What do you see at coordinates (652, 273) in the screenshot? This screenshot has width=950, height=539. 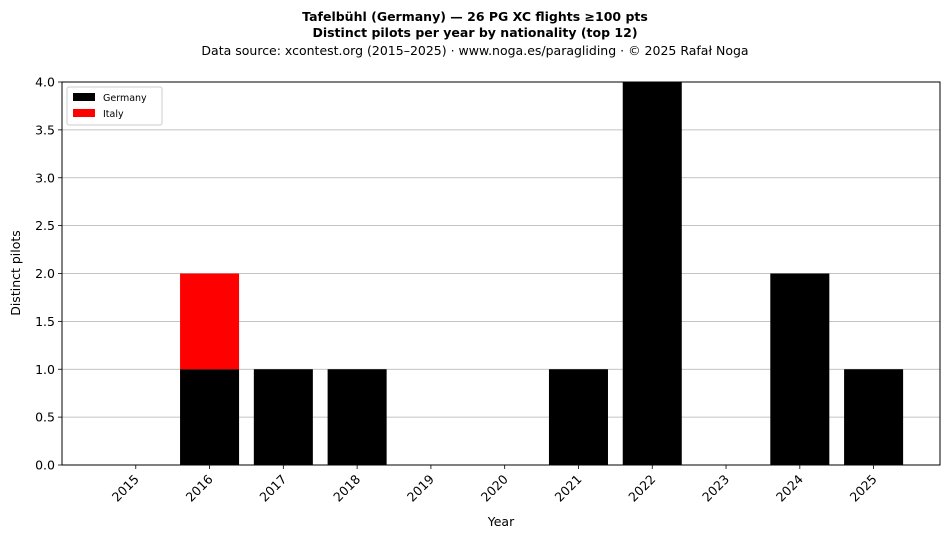 I see `bar-germany-2022` at bounding box center [652, 273].